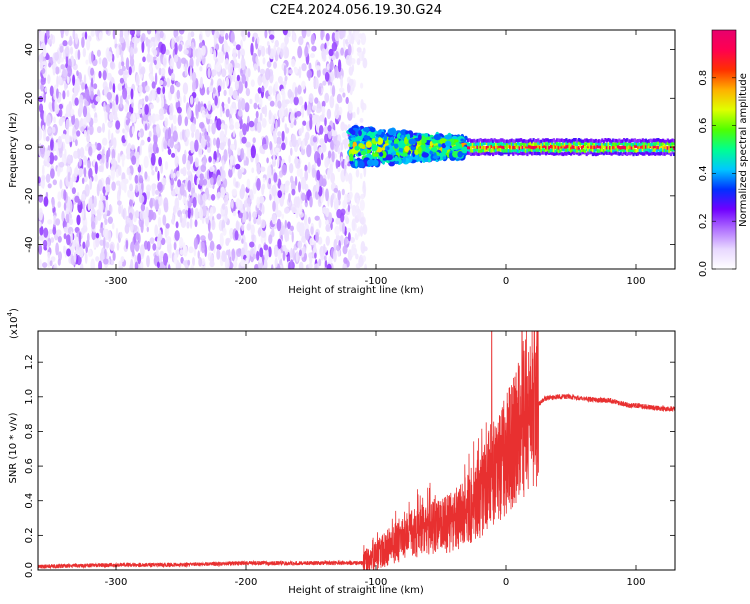 The image size is (750, 604). Describe the element at coordinates (635, 582) in the screenshot. I see `snr-x-tick-label: 100` at that location.